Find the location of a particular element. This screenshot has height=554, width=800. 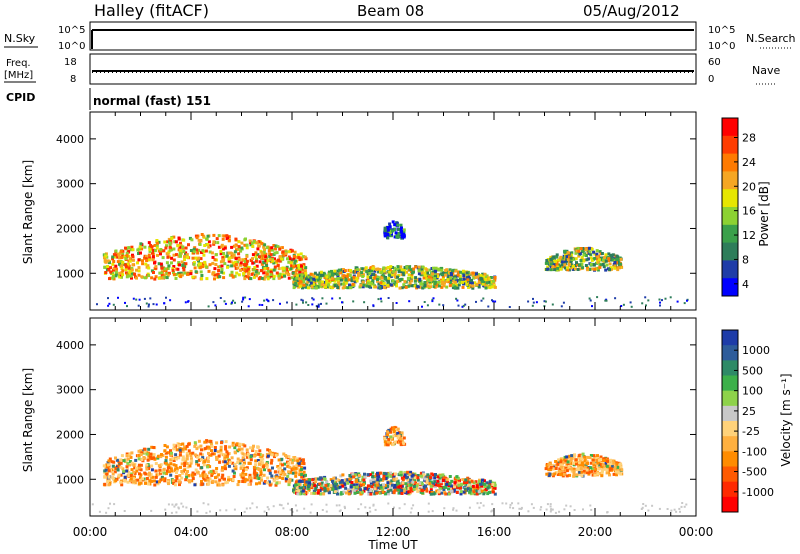

y-tick-label: 3000 is located at coordinates (70, 184).